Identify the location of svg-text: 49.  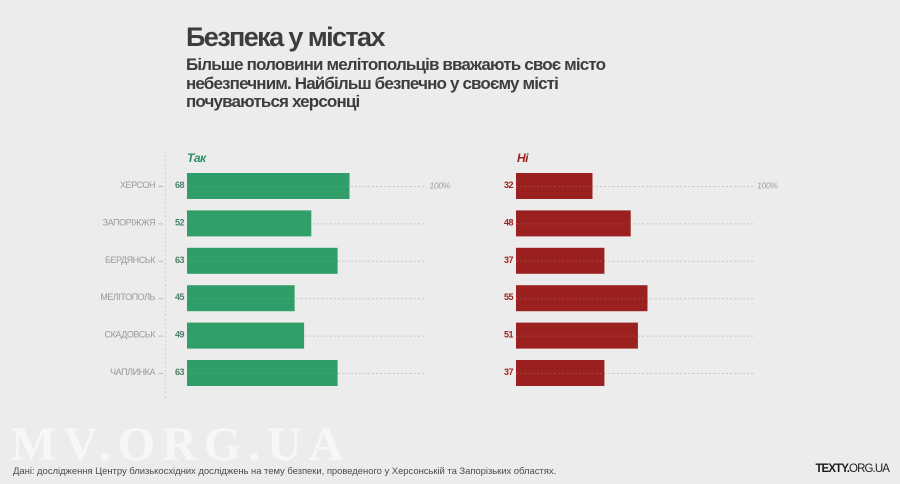
(180, 335).